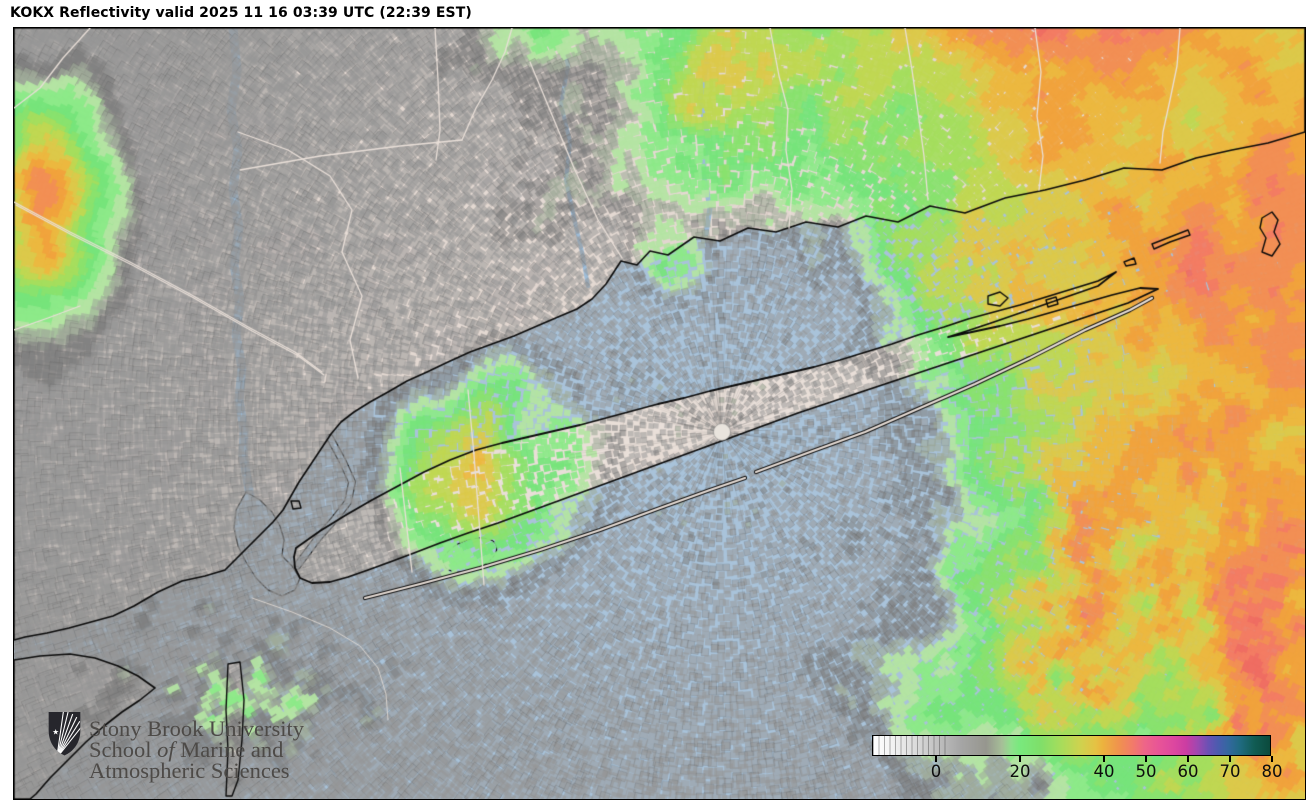 The image size is (1316, 811). What do you see at coordinates (55, 732) in the screenshot?
I see `shield-star-icon: ★` at bounding box center [55, 732].